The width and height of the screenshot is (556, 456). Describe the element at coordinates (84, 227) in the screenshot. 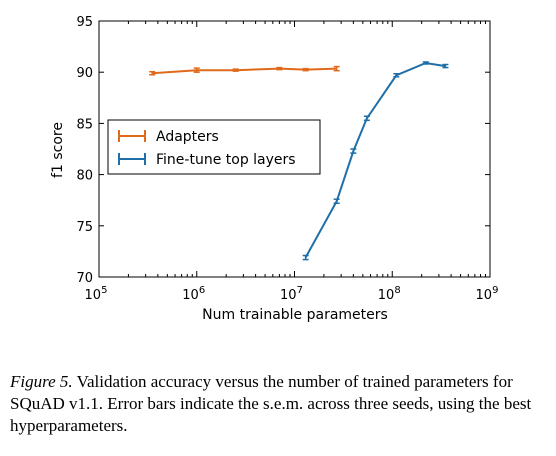

I see `y-tick-label: 75` at that location.